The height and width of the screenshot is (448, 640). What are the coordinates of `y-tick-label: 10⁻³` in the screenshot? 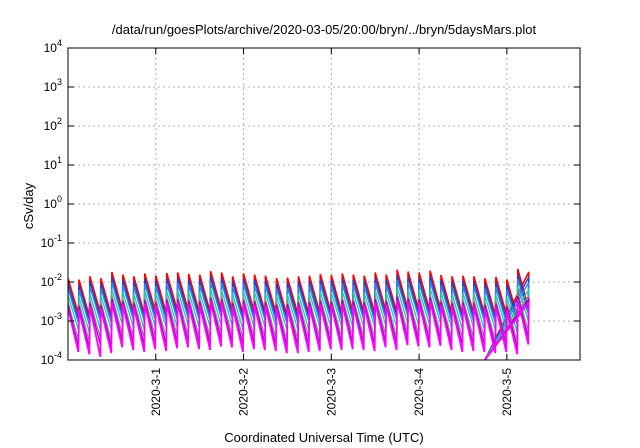 It's located at (51, 319).